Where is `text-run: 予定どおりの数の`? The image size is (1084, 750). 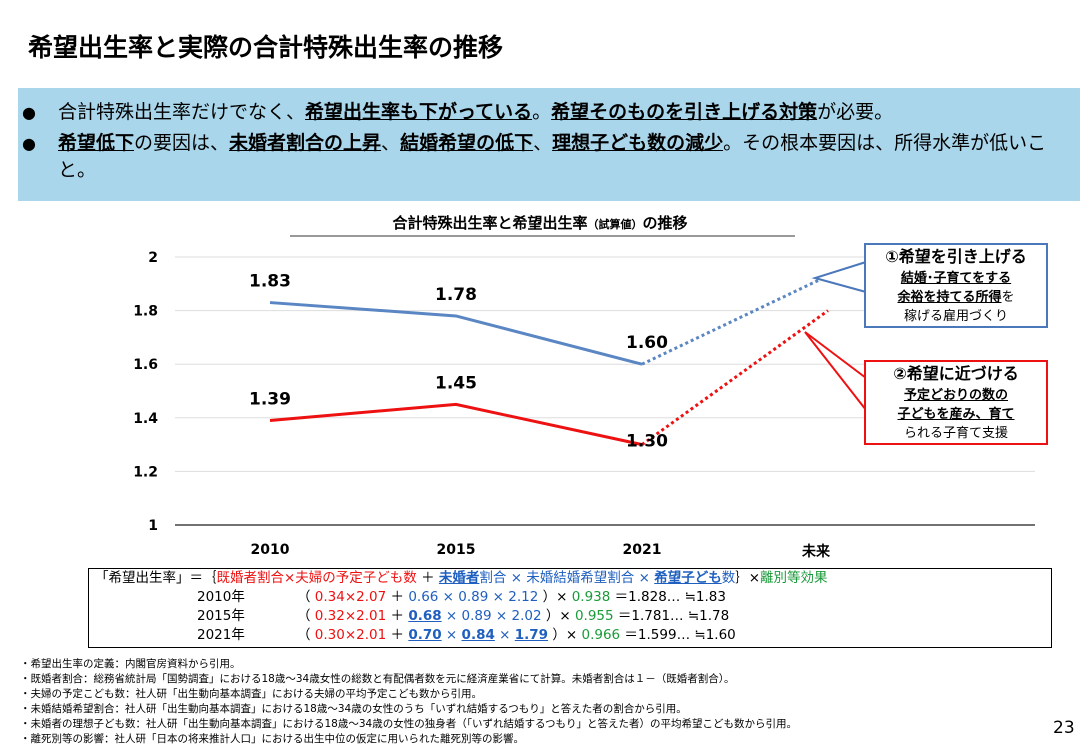
text-run: 予定どおりの数の is located at coordinates (955, 395).